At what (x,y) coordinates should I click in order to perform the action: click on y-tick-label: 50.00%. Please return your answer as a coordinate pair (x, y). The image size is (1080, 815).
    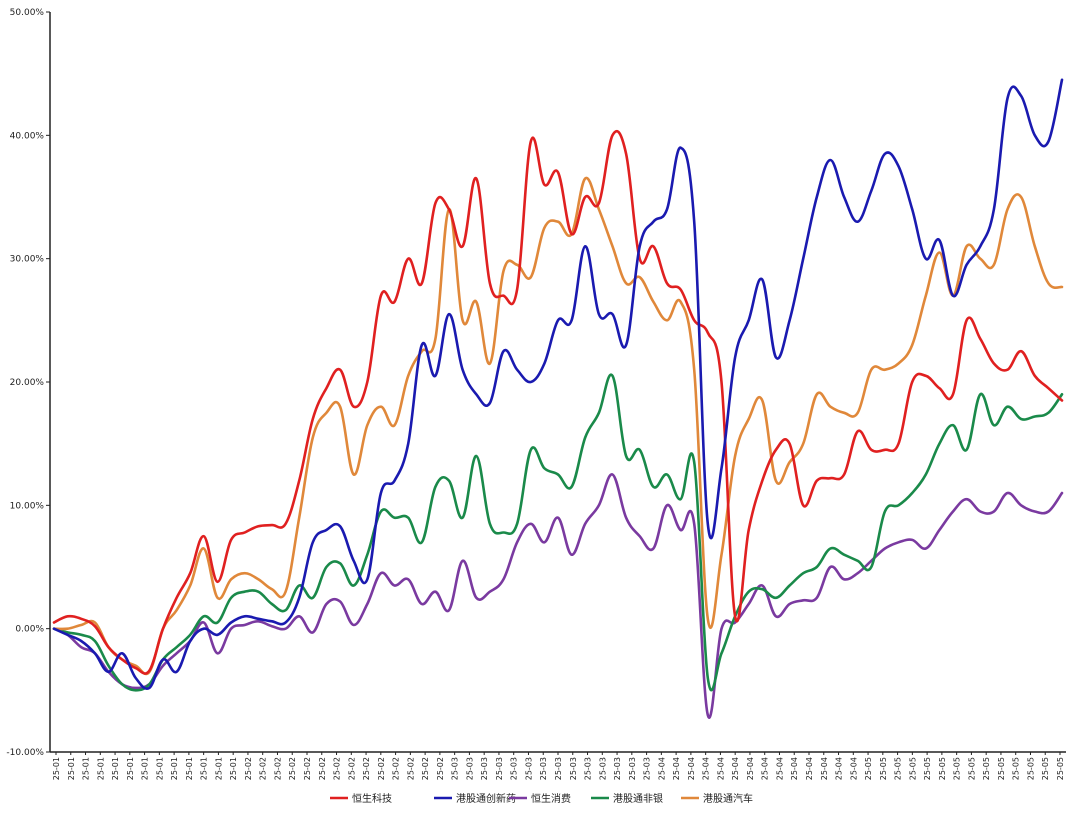
    Looking at the image, I should click on (27, 13).